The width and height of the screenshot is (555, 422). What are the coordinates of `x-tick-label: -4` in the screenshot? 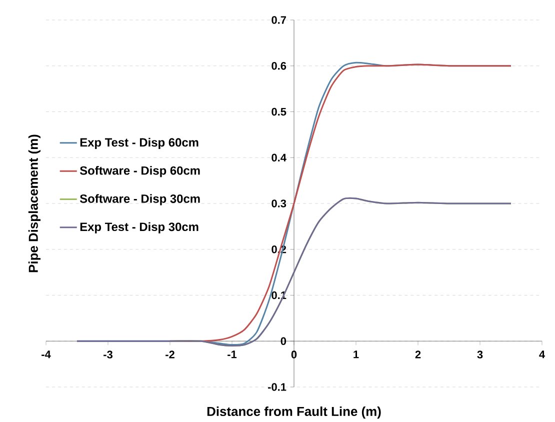 It's located at (46, 354).